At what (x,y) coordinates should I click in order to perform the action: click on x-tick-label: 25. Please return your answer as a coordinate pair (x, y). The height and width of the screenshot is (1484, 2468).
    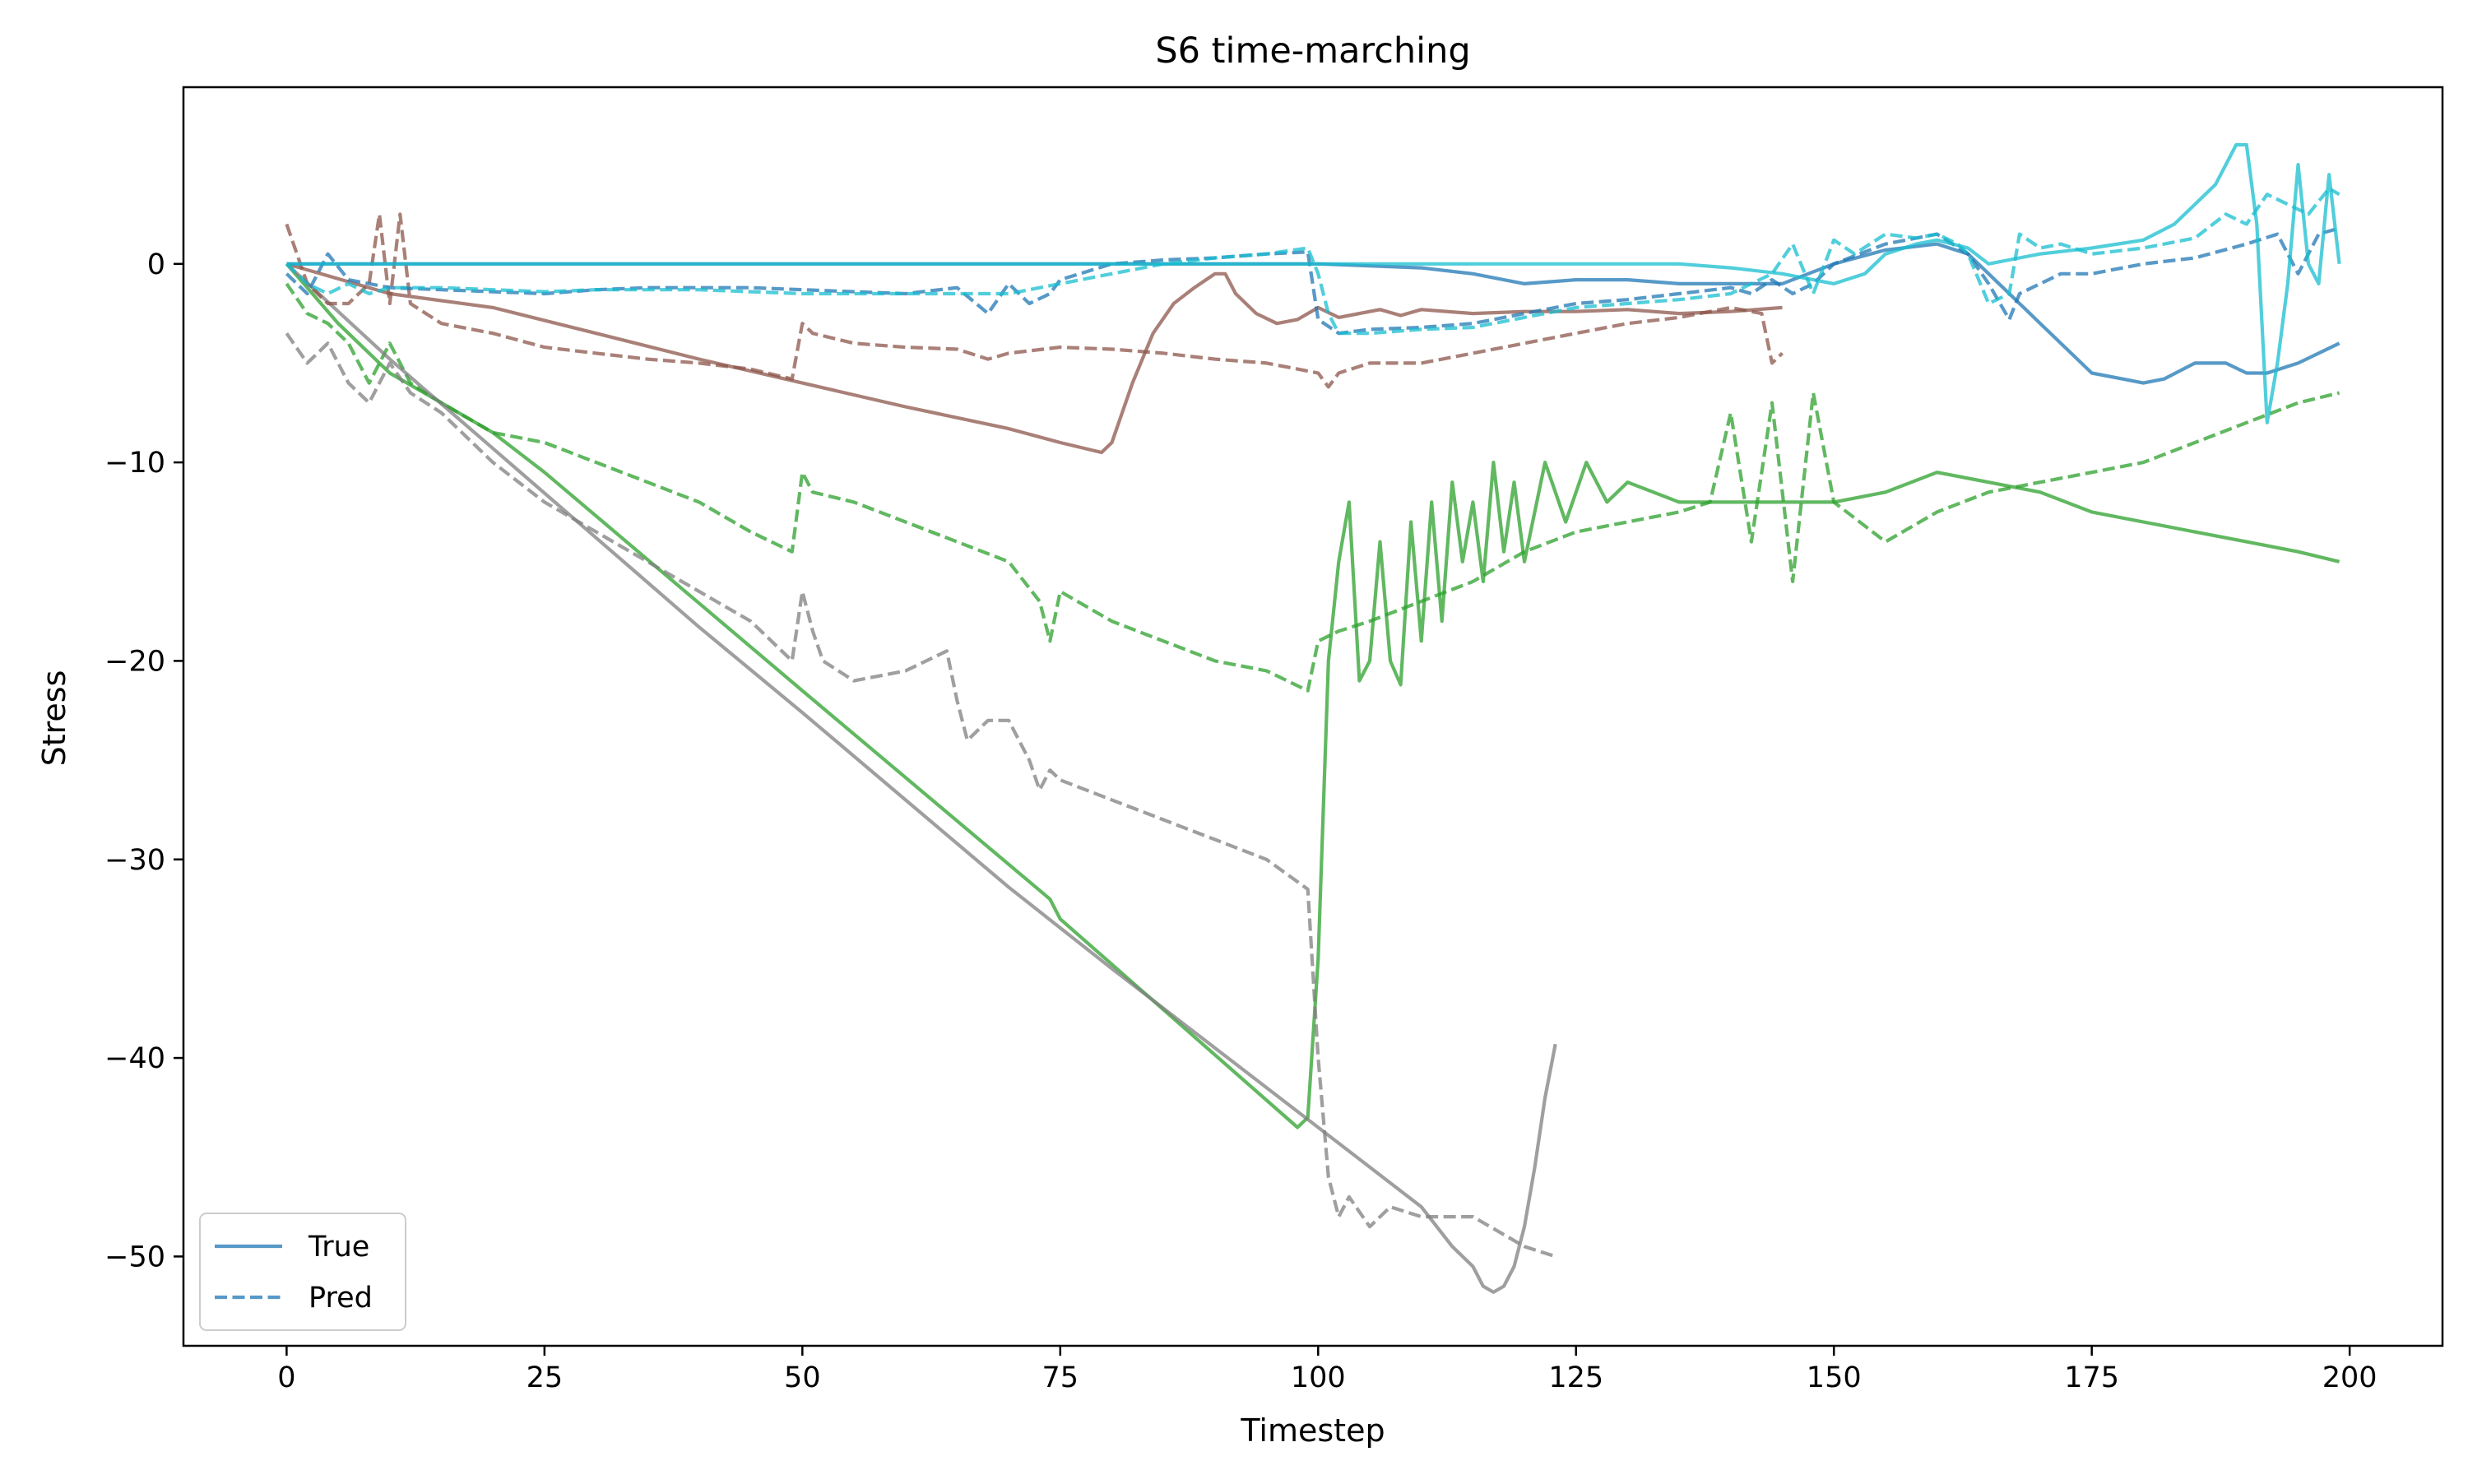
    Looking at the image, I should click on (545, 1377).